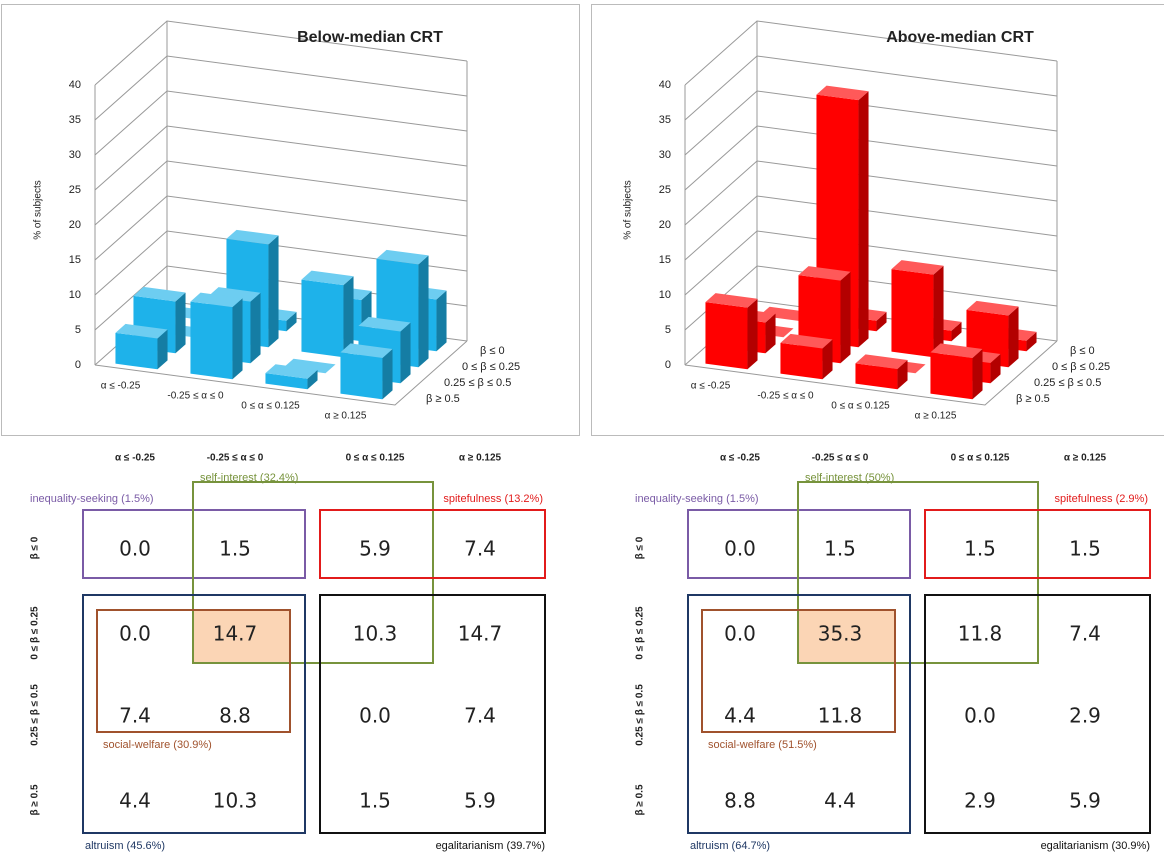 The image size is (1164, 861). What do you see at coordinates (960, 37) in the screenshot?
I see `chart-title: Above-median CRT` at bounding box center [960, 37].